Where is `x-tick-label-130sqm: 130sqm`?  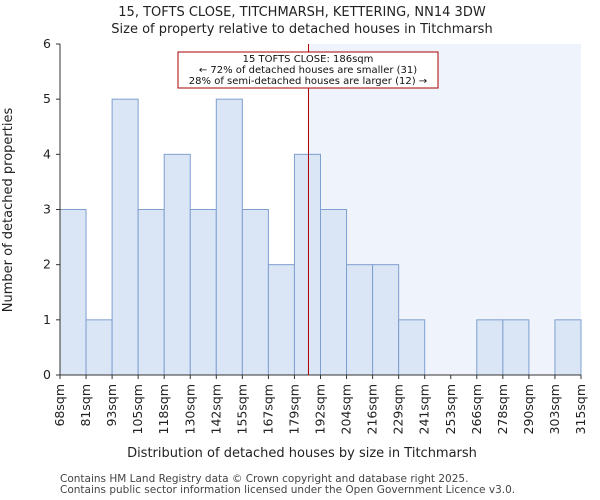
x-tick-label-130sqm: 130sqm is located at coordinates (189, 409).